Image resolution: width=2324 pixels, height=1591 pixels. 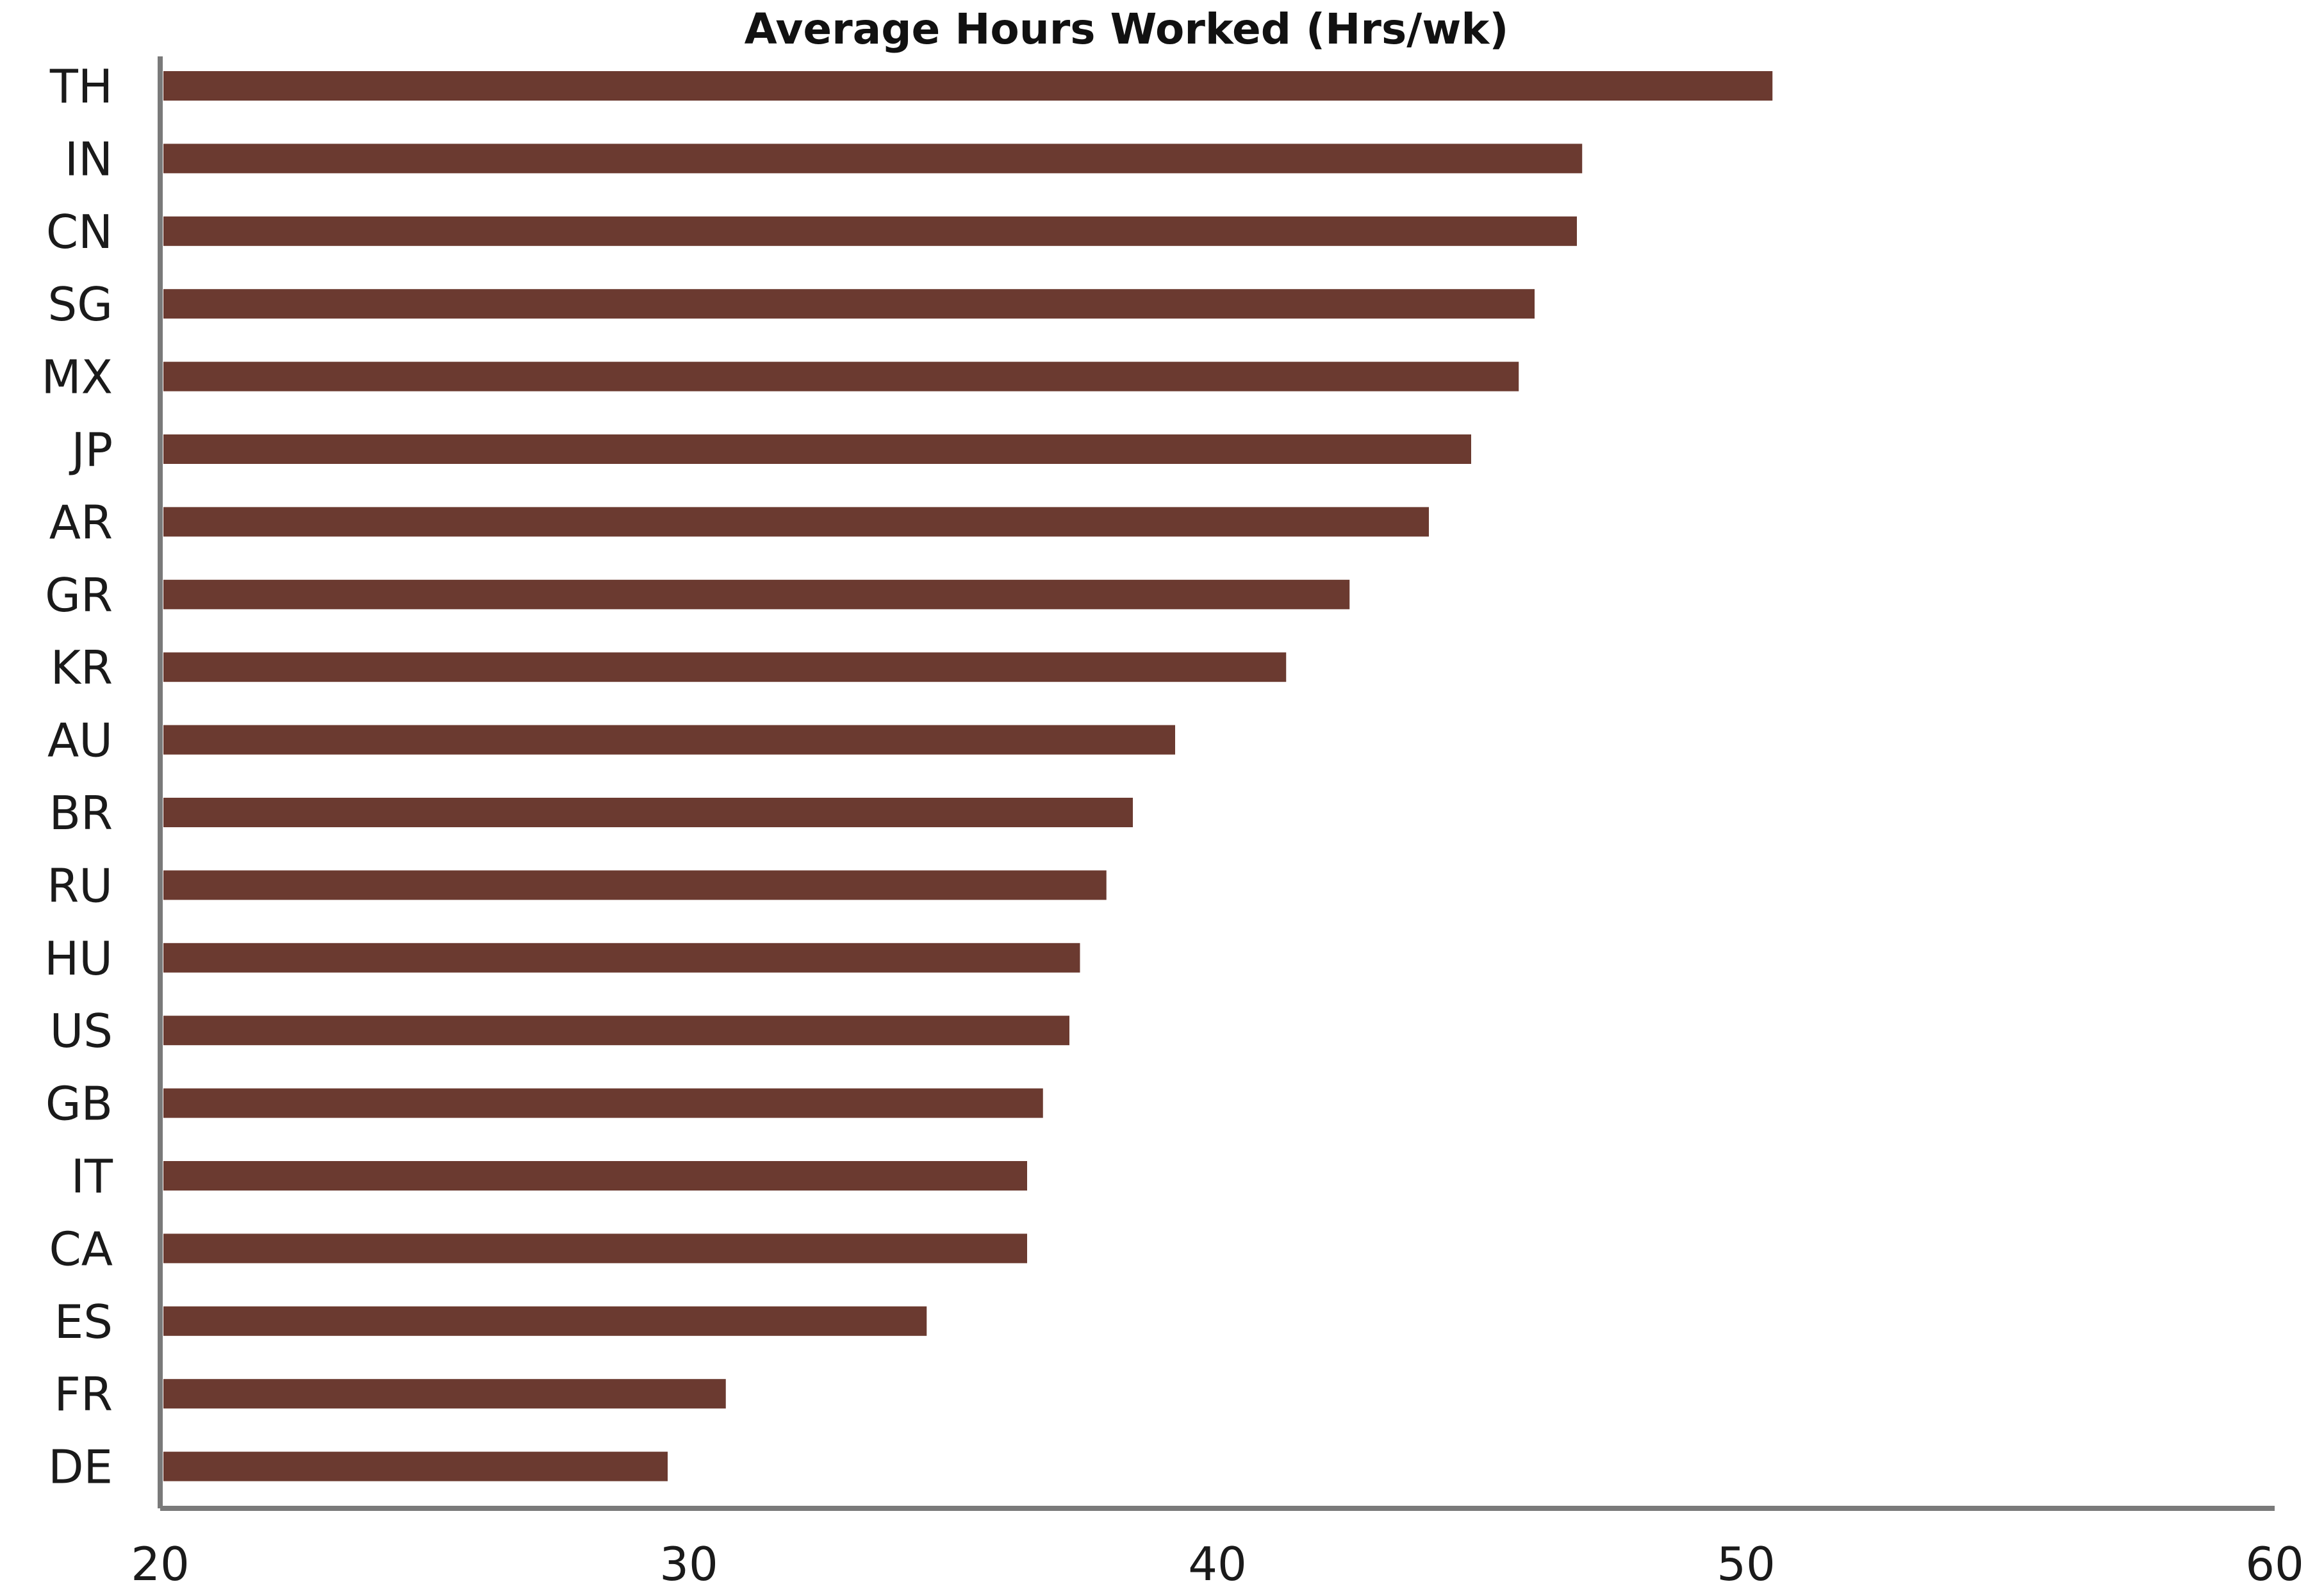 I want to click on category-label-ar: AR, so click(x=81, y=522).